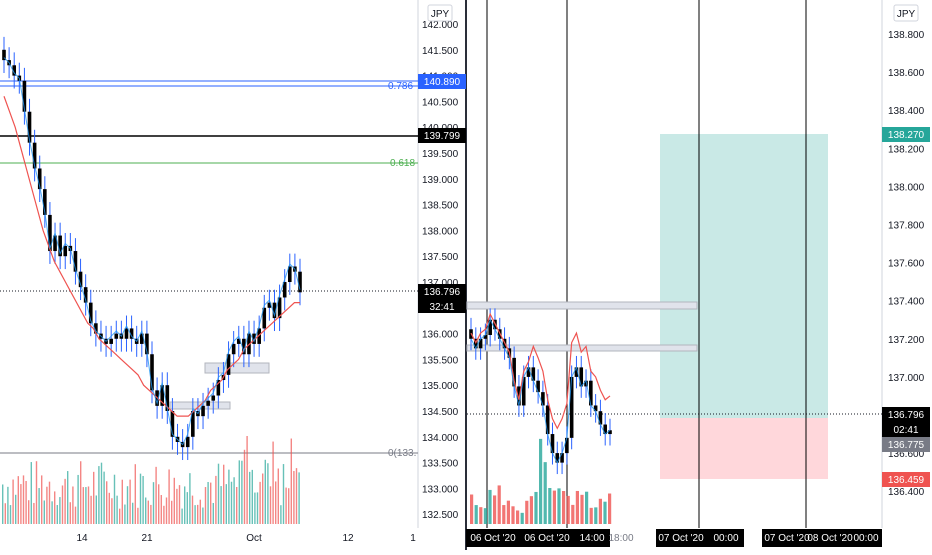  Describe the element at coordinates (906, 454) in the screenshot. I see `right-y-tick: 136.600` at that location.